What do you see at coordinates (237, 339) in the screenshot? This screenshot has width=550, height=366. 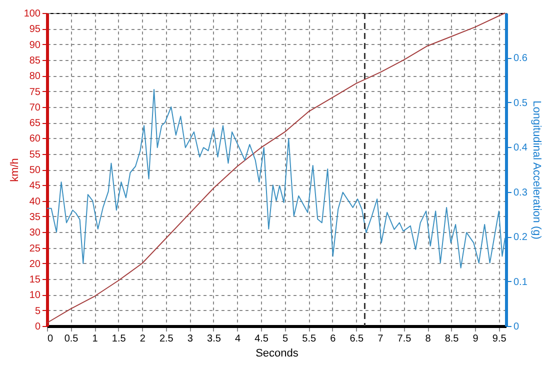 I see `x-tick-label: 4` at bounding box center [237, 339].